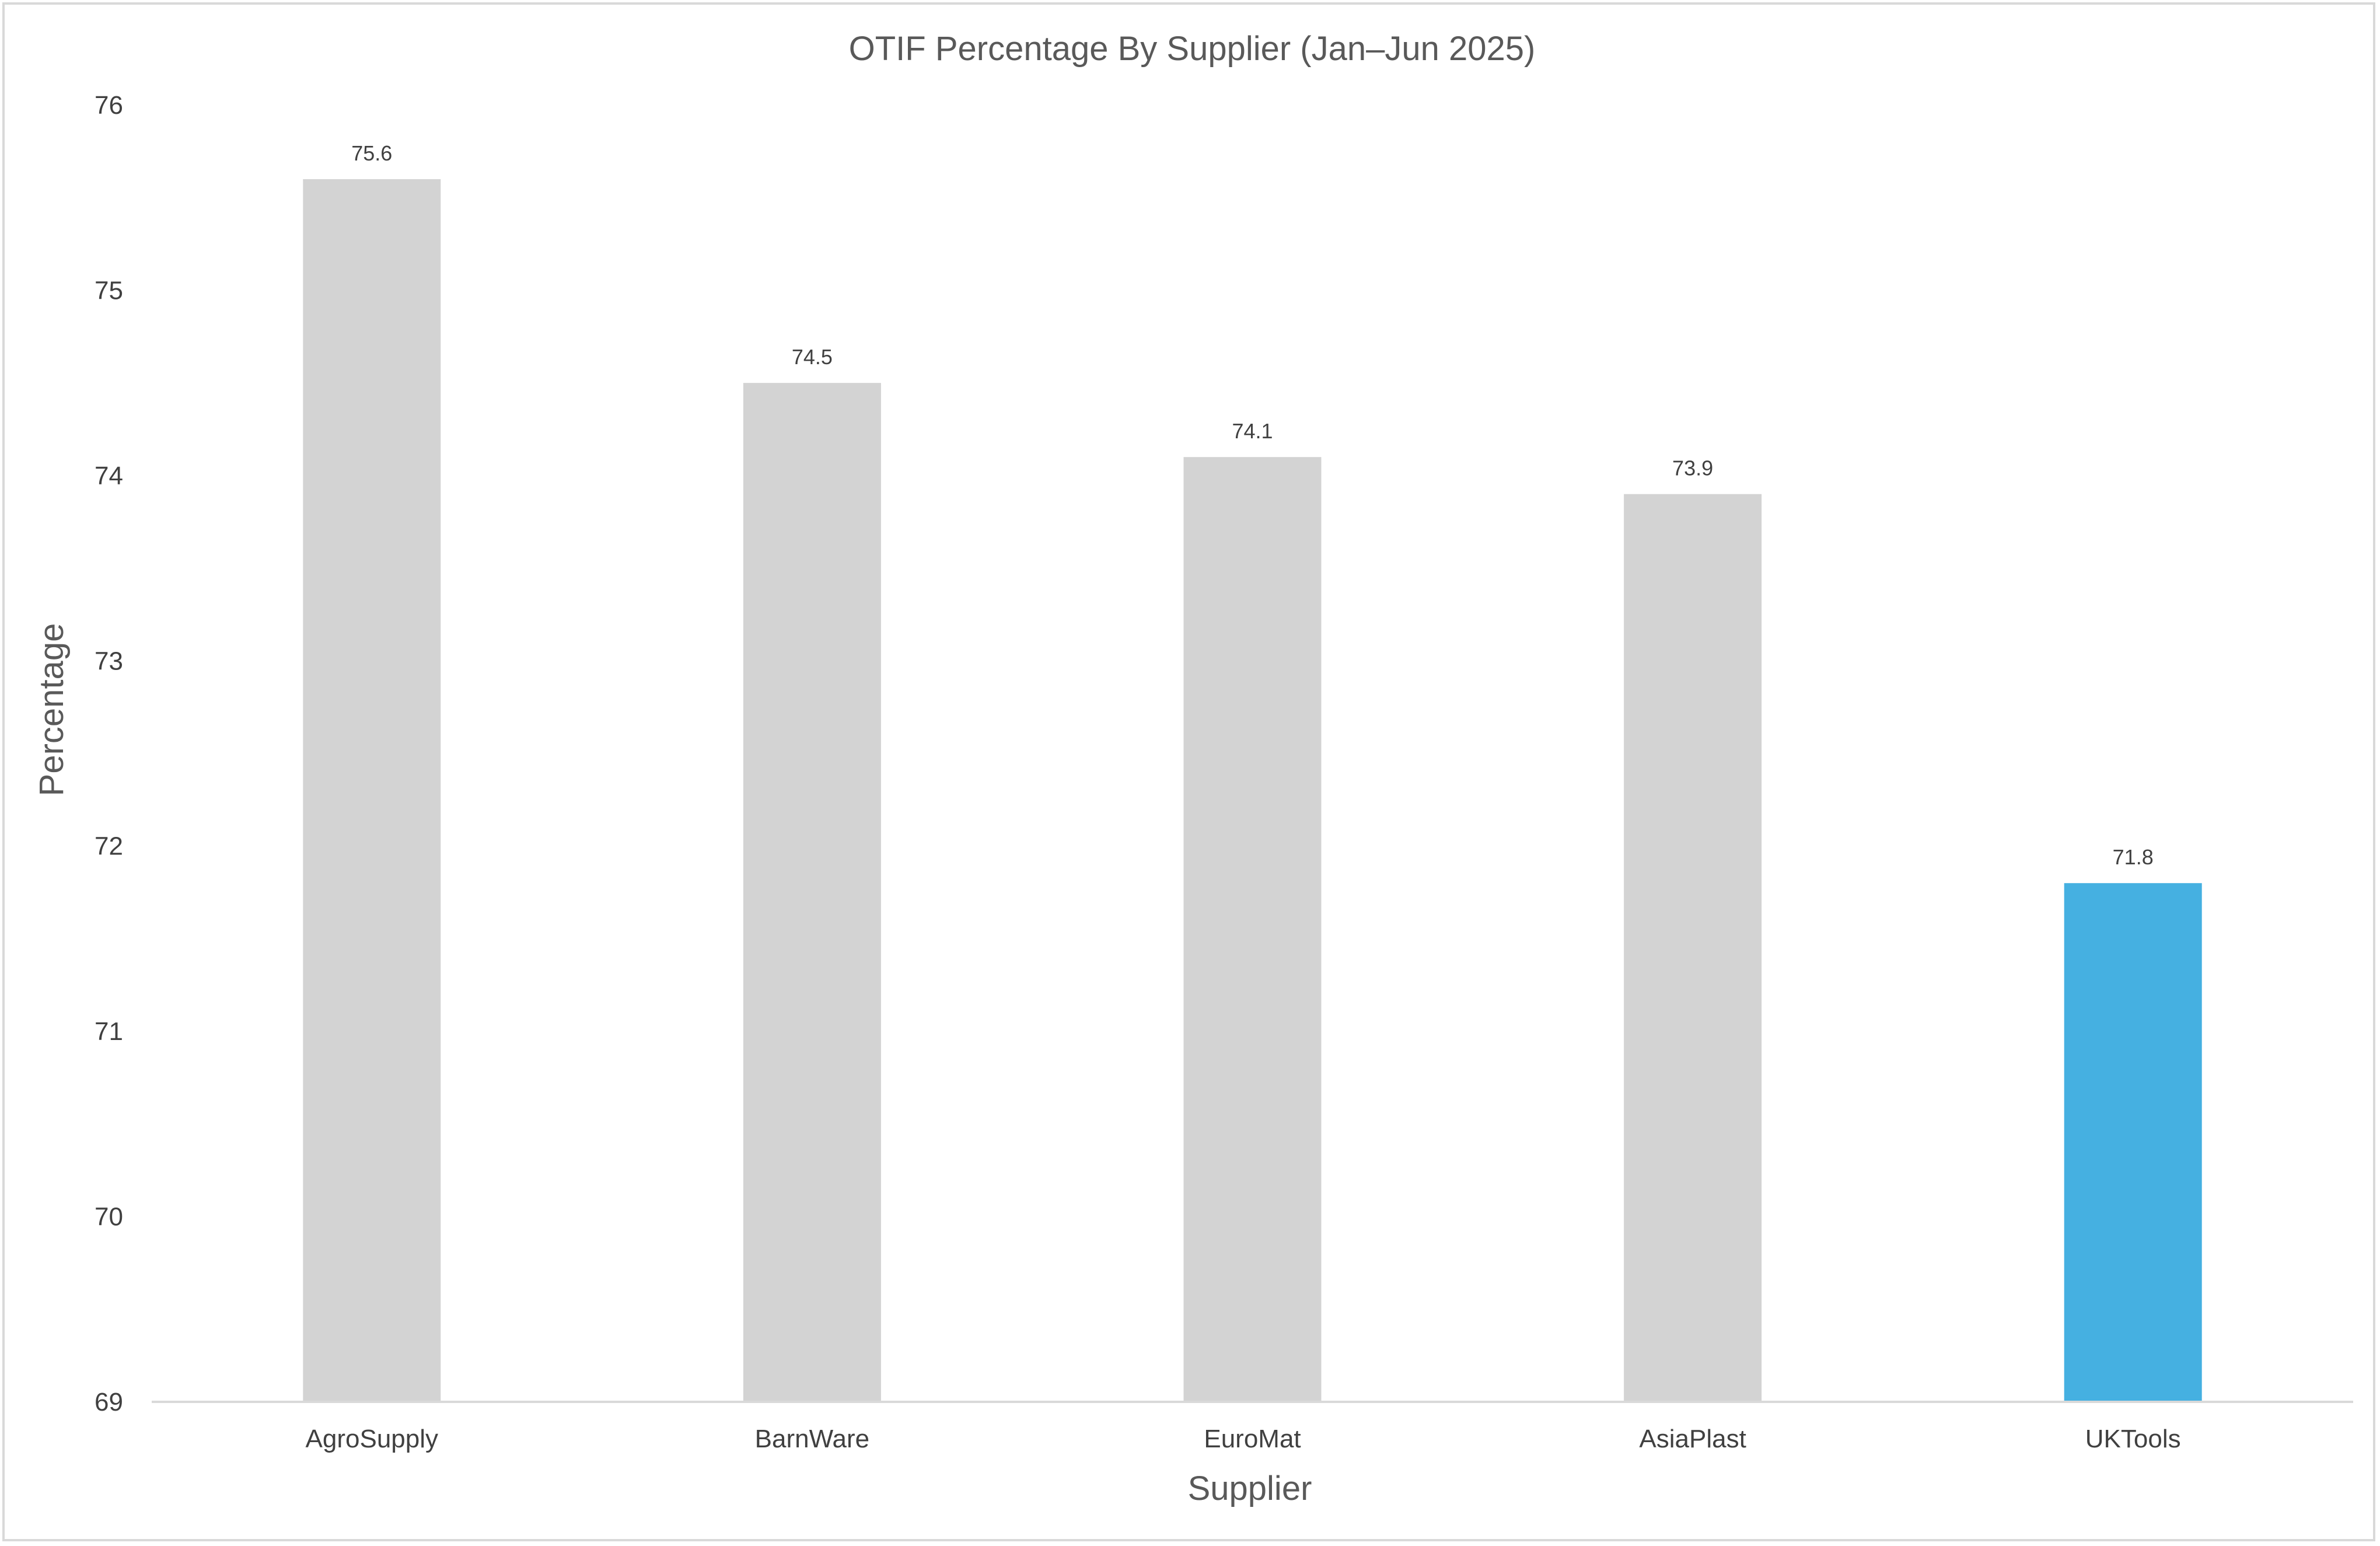 The width and height of the screenshot is (2380, 1546). What do you see at coordinates (812, 1439) in the screenshot?
I see `x-tick-label-barnware: BarnWare` at bounding box center [812, 1439].